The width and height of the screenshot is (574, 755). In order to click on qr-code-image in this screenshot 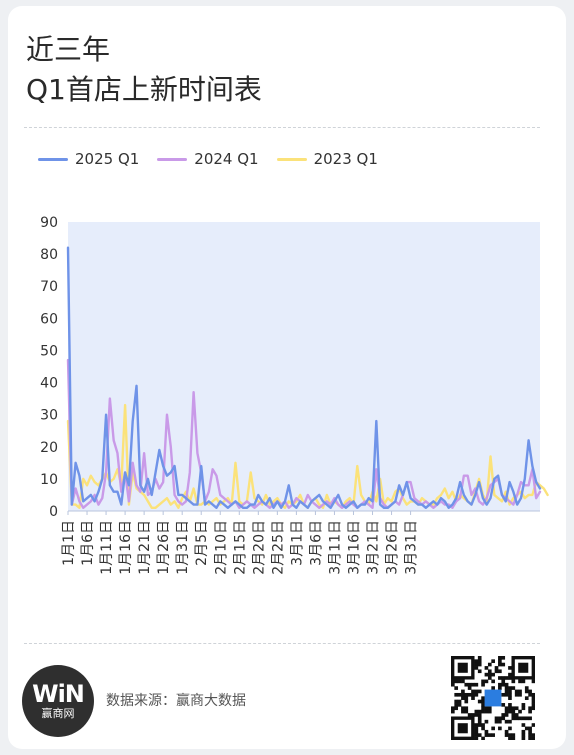, I will do `click(493, 698)`.